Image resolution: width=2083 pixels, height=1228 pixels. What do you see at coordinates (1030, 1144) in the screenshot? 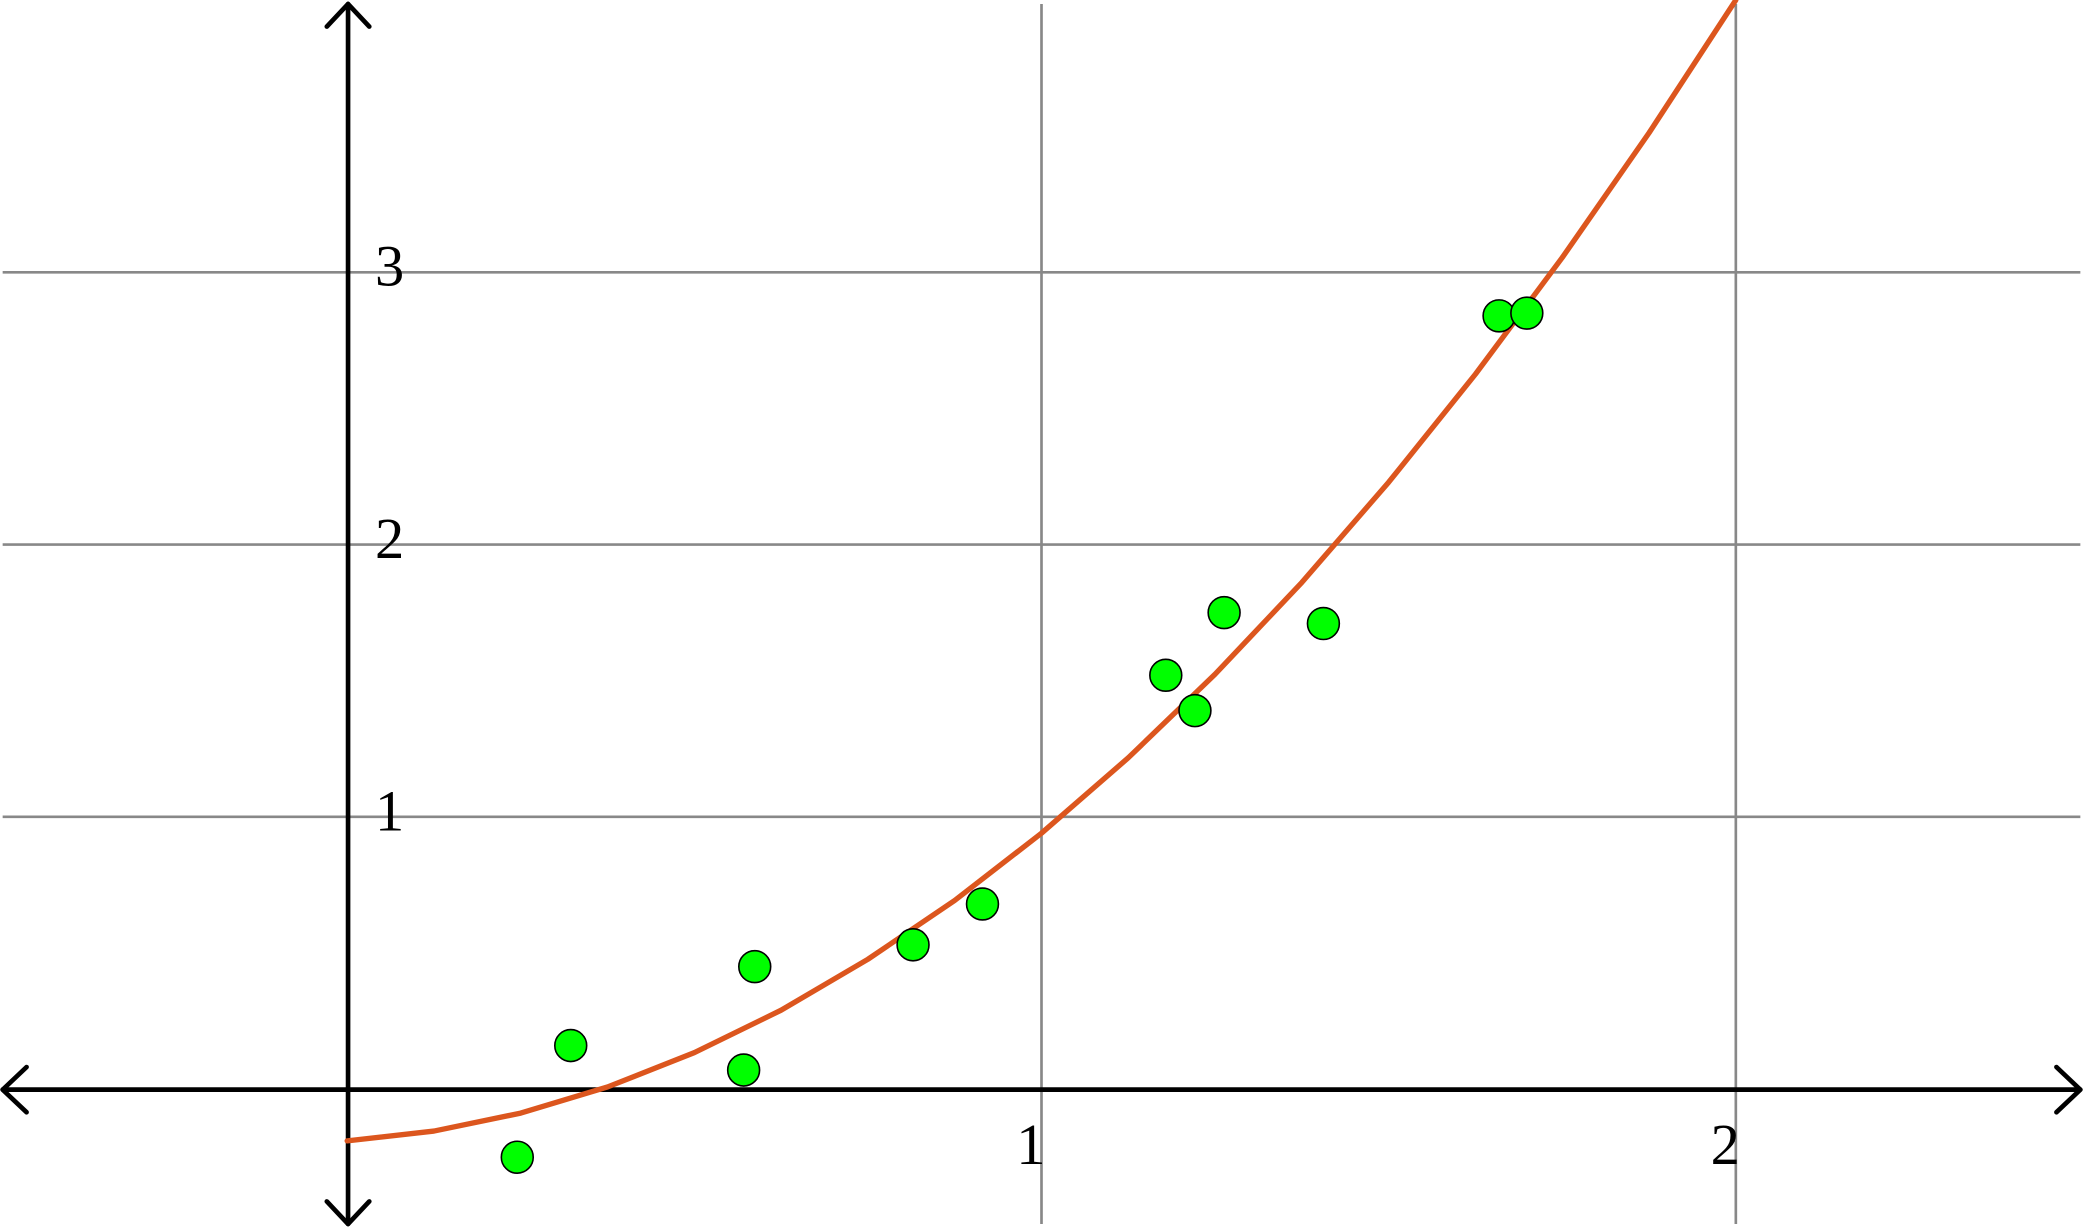
I see `x-tick-label: 1` at bounding box center [1030, 1144].